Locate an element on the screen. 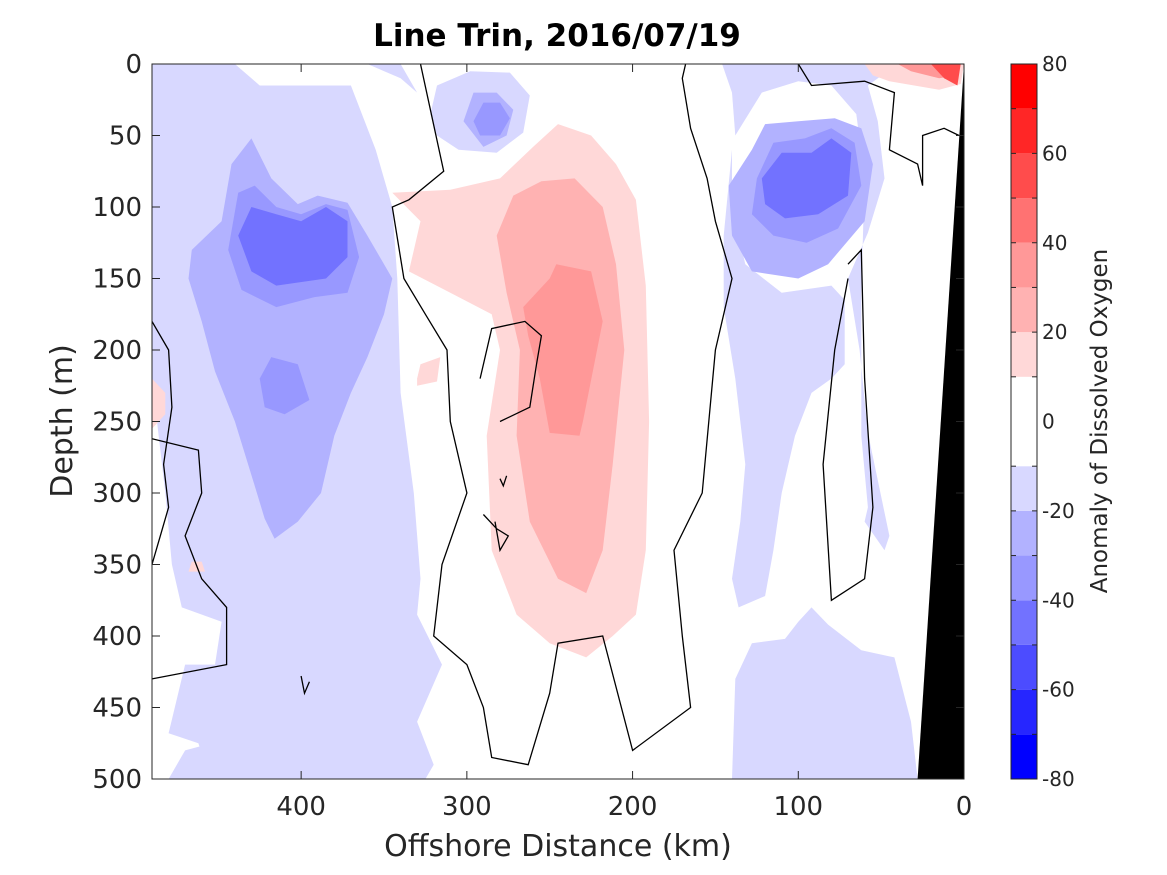  negative-anomaly-peak-left is located at coordinates (293, 246).